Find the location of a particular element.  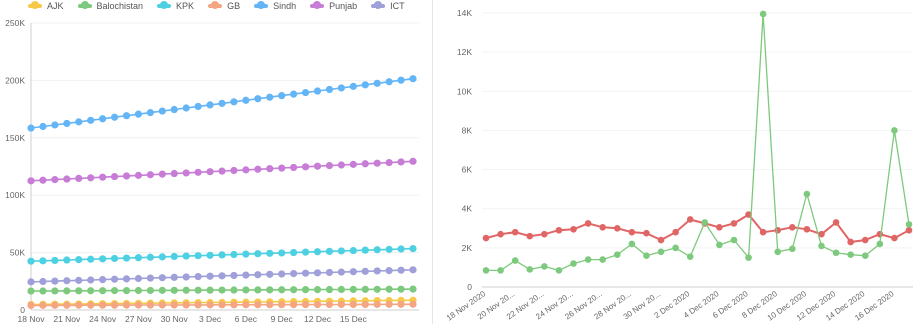

legend-item-gb: GB is located at coordinates (224, 6).